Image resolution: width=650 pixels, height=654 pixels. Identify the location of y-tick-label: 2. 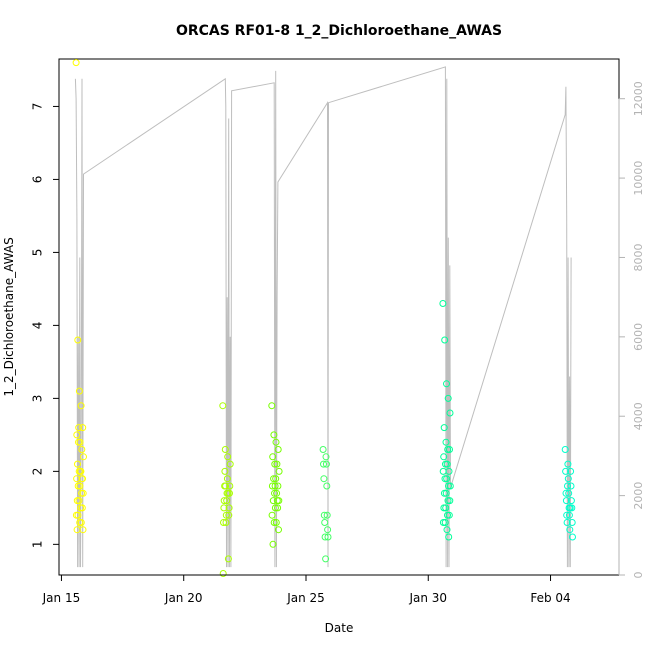
(38, 472).